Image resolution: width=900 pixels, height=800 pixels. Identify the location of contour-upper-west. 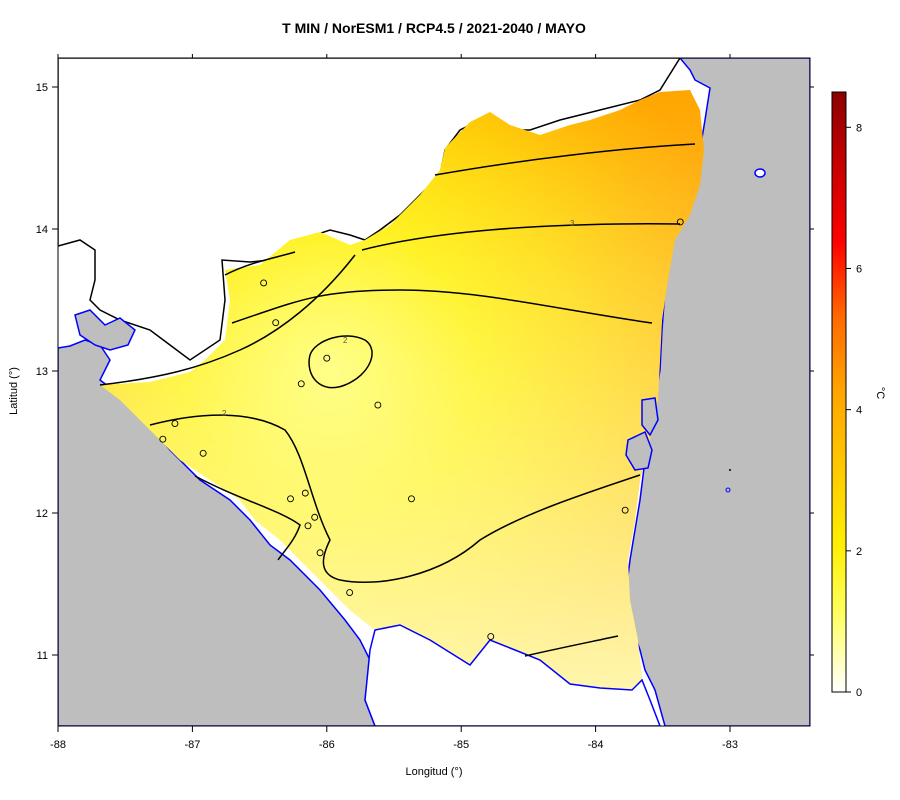
(227, 320).